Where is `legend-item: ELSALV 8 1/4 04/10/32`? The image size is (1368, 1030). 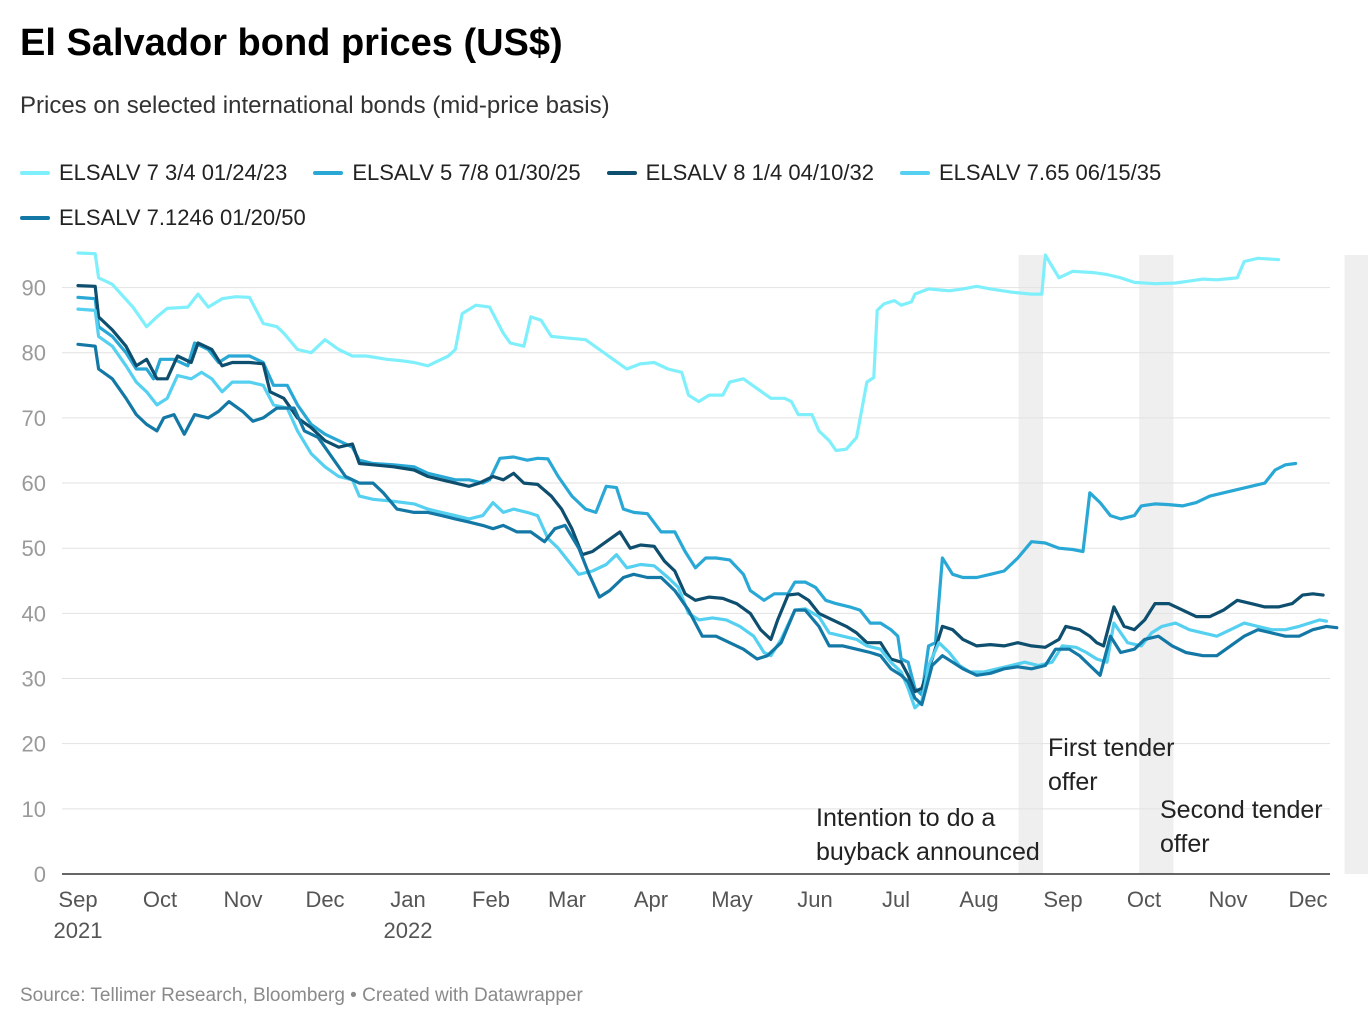
legend-item: ELSALV 8 1/4 04/10/32 is located at coordinates (740, 172).